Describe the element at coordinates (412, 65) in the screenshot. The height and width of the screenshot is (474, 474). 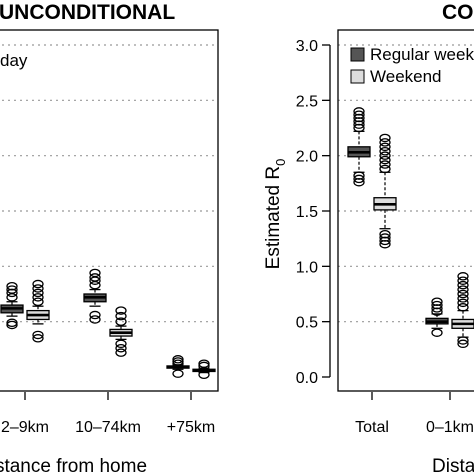
I see `legend: Regular weekday Weekend` at that location.